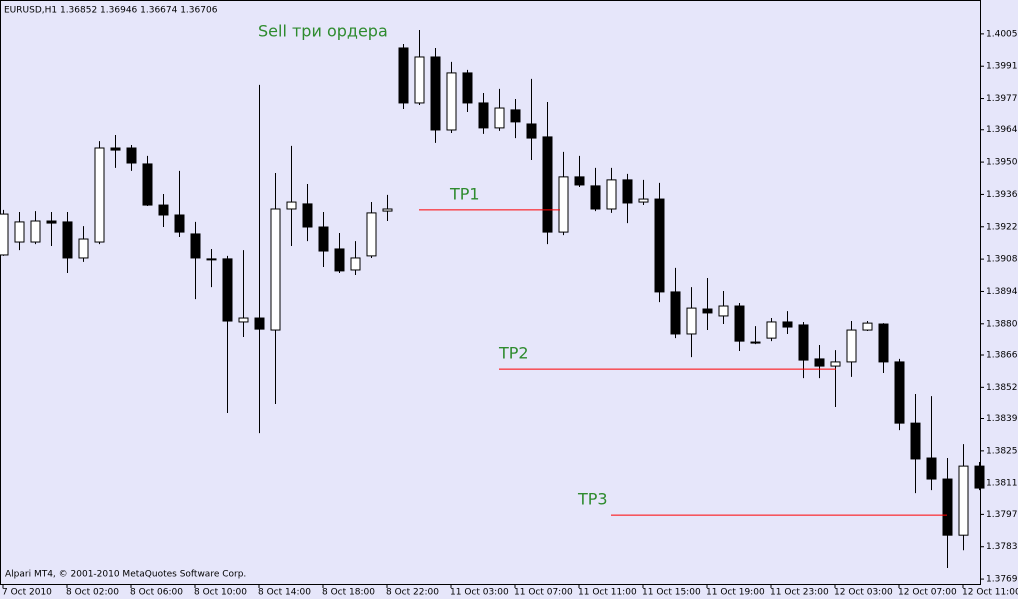  I want to click on x-tick-label: 8 Oct 10:00, so click(220, 593).